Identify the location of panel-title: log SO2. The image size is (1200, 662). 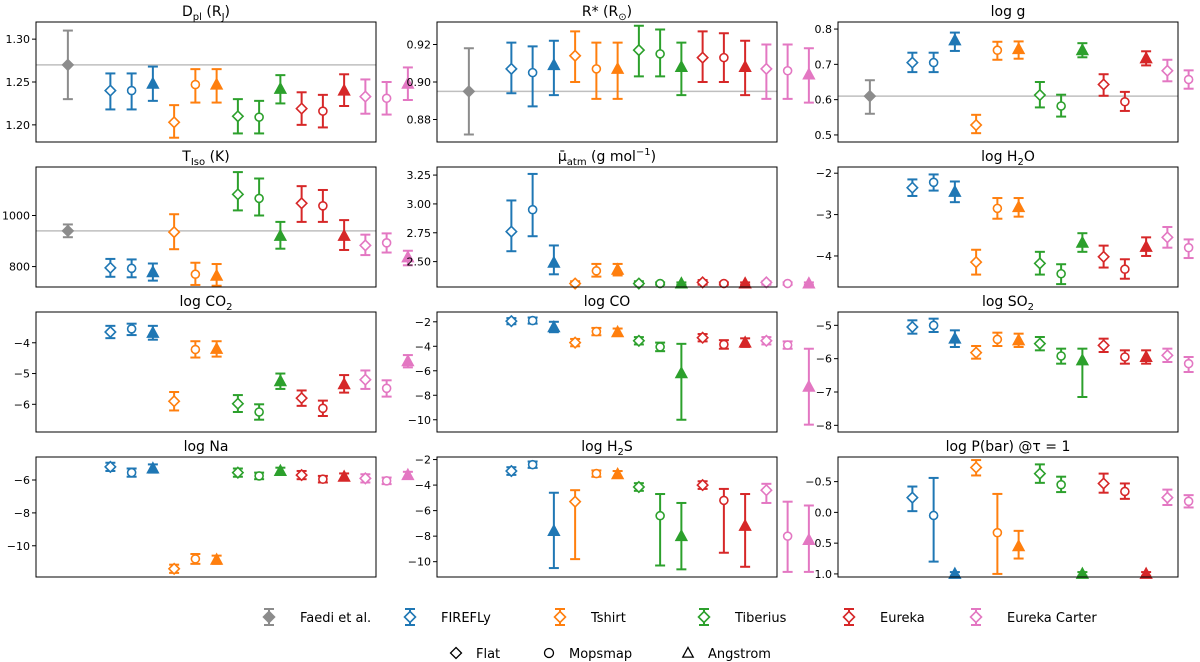
(1008, 303).